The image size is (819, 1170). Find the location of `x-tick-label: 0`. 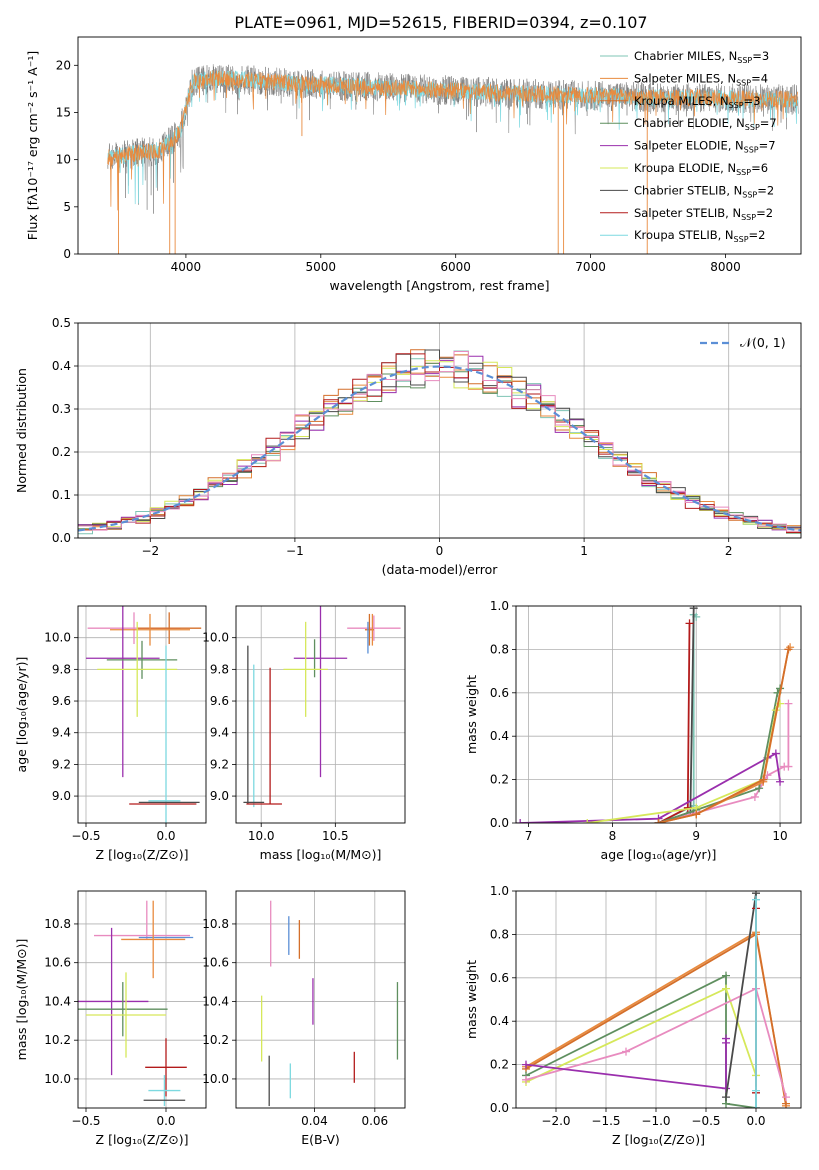

x-tick-label: 0 is located at coordinates (440, 551).